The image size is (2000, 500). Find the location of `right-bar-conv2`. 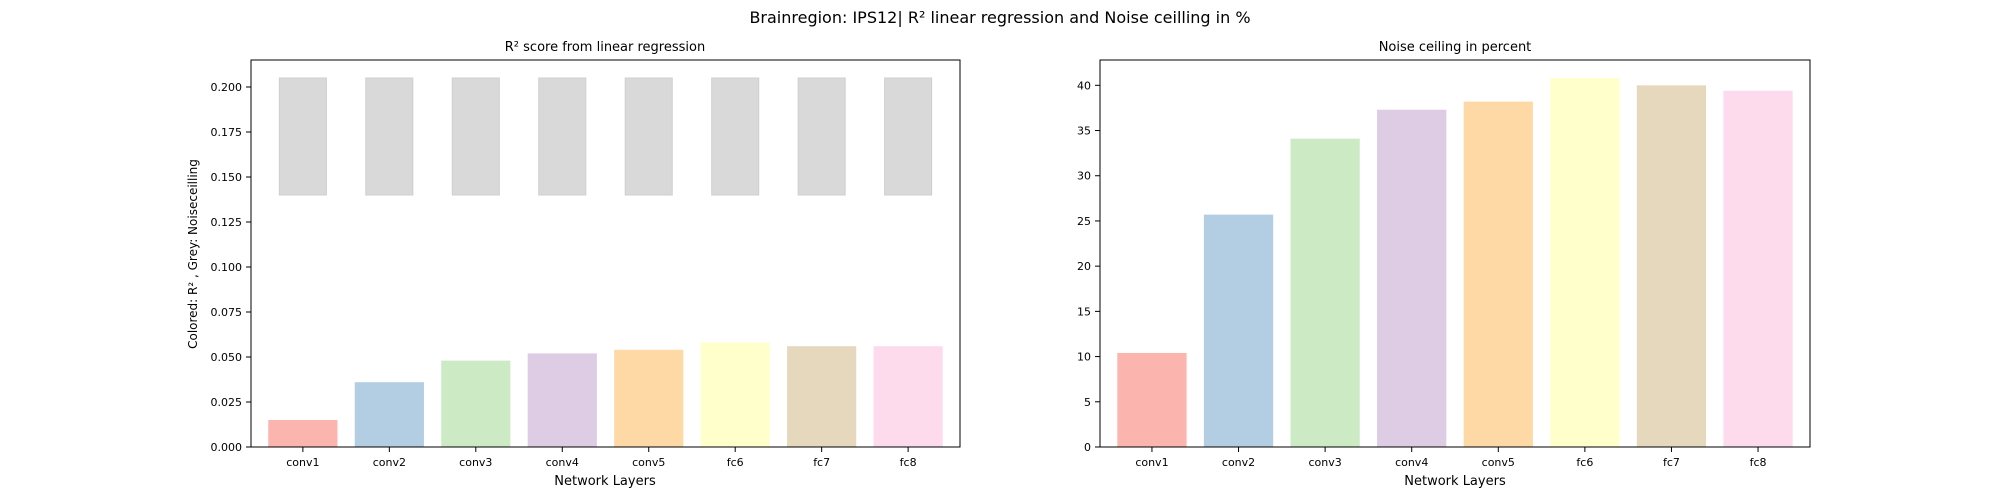

right-bar-conv2 is located at coordinates (1238, 330).